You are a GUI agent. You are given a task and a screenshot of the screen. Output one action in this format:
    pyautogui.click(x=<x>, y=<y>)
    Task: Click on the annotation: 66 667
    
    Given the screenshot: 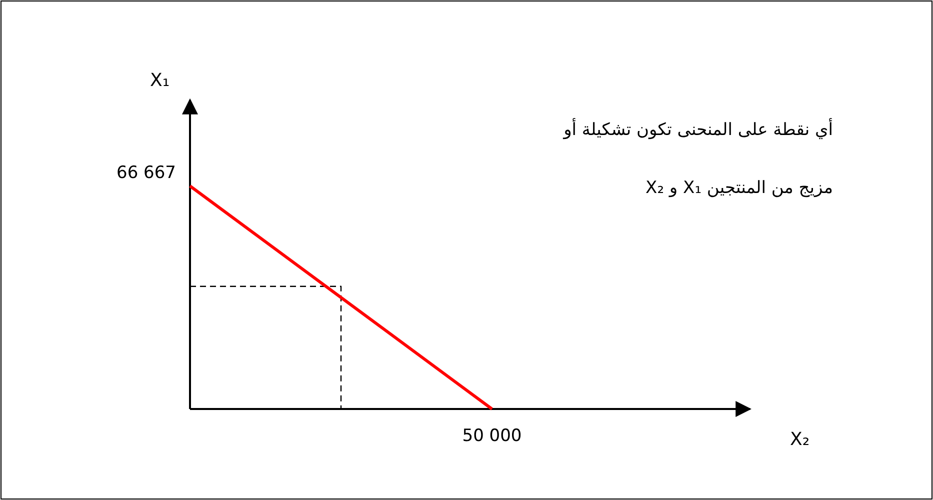 What is the action you would take?
    pyautogui.click(x=146, y=173)
    